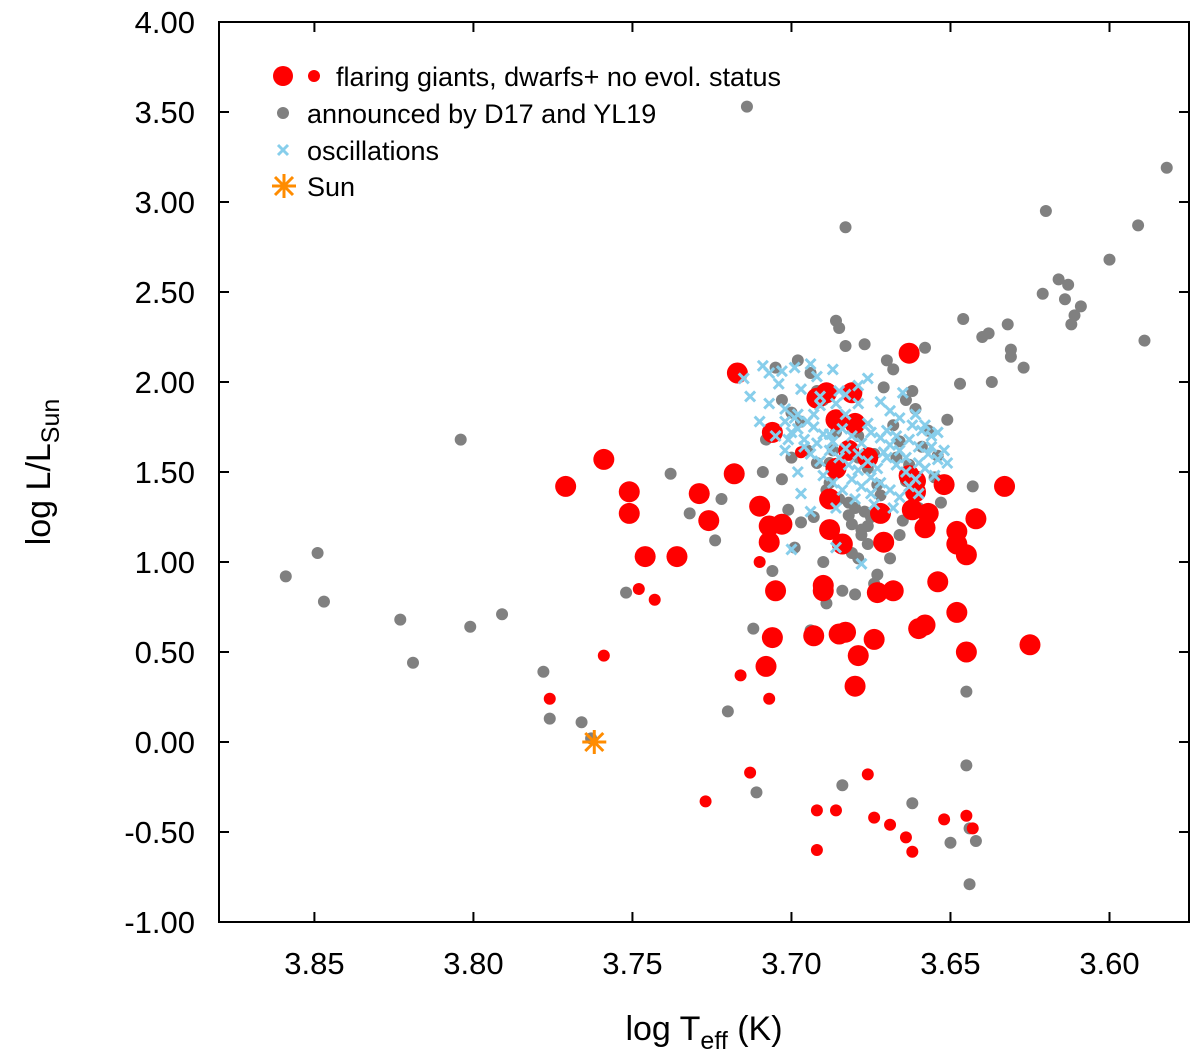  Describe the element at coordinates (165, 22) in the screenshot. I see `y-tick-label: 4.00` at that location.